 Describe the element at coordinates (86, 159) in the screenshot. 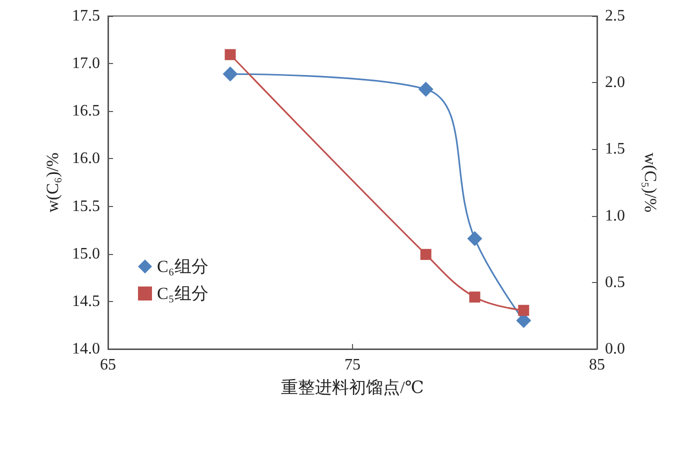

I see `y-tick-label: 16.0` at that location.